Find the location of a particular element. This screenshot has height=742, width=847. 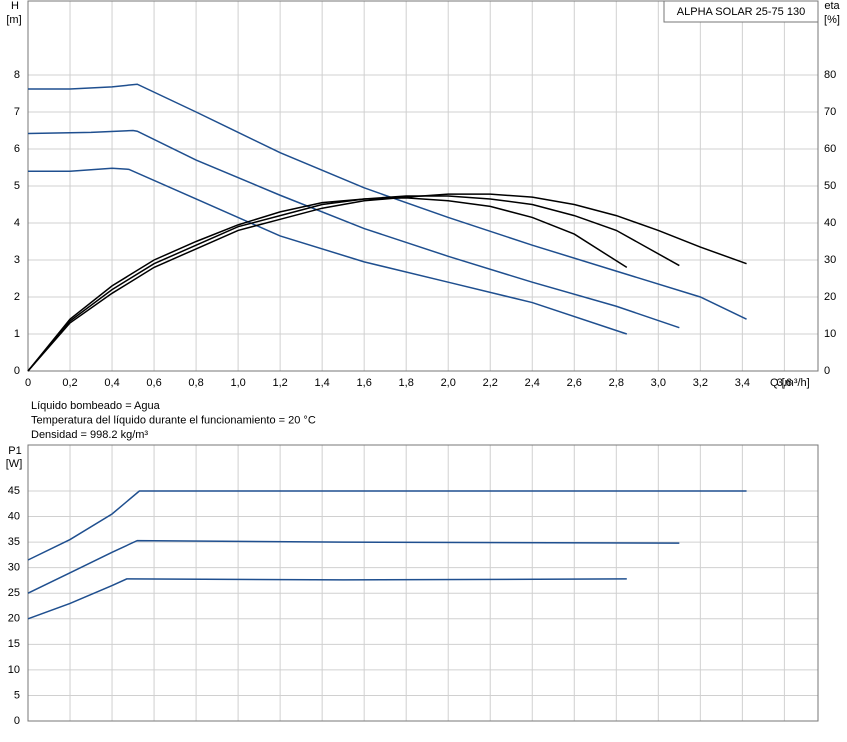

y-axis-label: H is located at coordinates (15, 6).